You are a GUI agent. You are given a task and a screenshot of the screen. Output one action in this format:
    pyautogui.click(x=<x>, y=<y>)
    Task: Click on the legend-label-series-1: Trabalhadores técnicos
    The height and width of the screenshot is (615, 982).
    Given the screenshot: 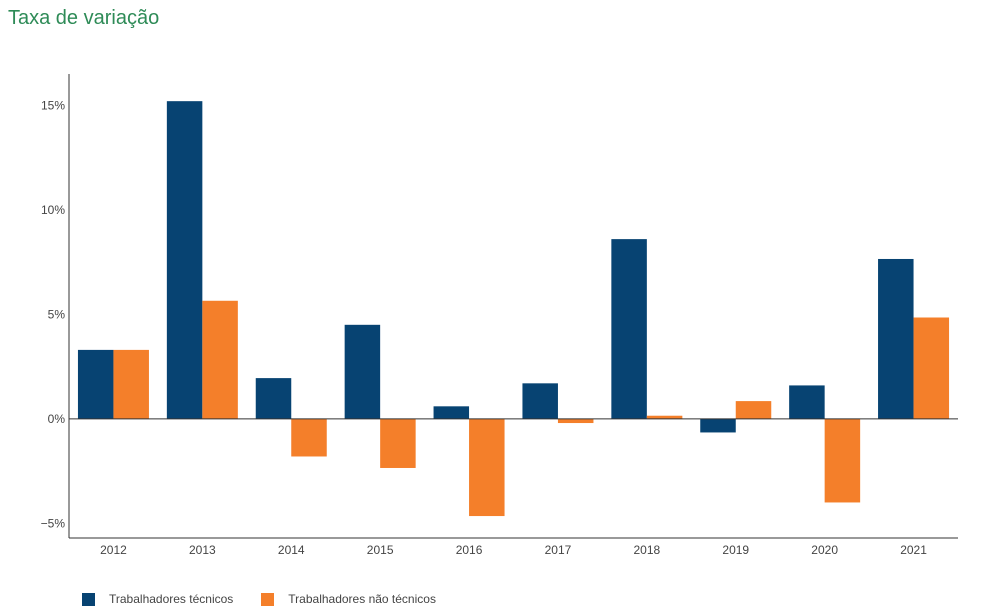 What is the action you would take?
    pyautogui.click(x=171, y=599)
    